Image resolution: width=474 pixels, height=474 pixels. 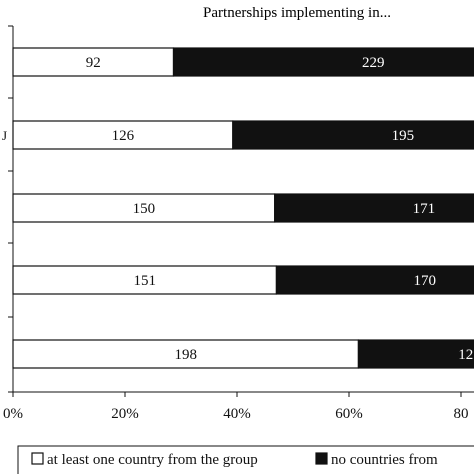 What do you see at coordinates (415, 354) in the screenshot?
I see `bar-5-no-countries` at bounding box center [415, 354].